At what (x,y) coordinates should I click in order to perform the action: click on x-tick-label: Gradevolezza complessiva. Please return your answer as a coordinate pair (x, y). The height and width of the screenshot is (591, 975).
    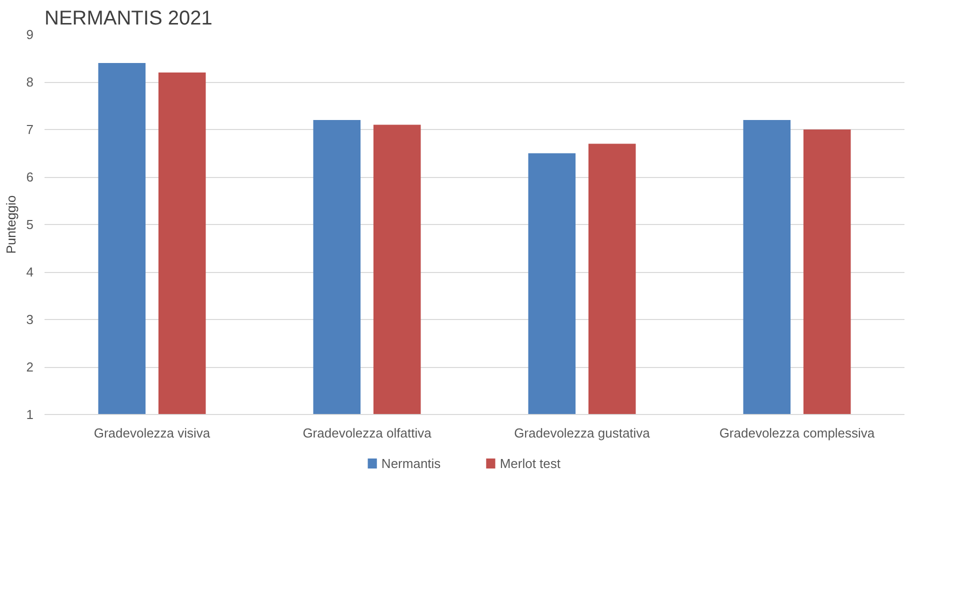
    Looking at the image, I should click on (797, 433).